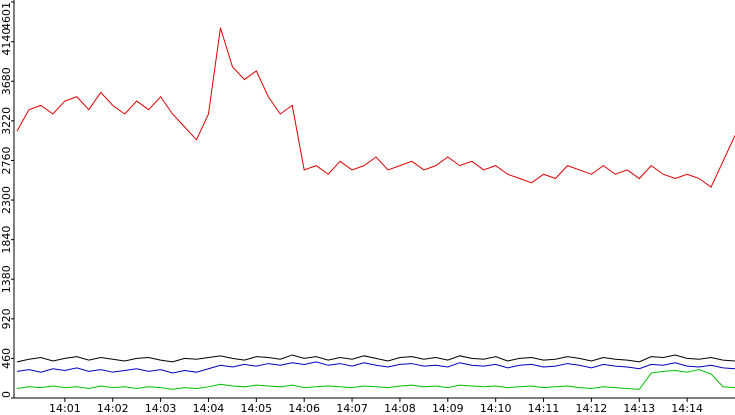 The image size is (735, 415). I want to click on x-tick-label: 14:02, so click(113, 408).